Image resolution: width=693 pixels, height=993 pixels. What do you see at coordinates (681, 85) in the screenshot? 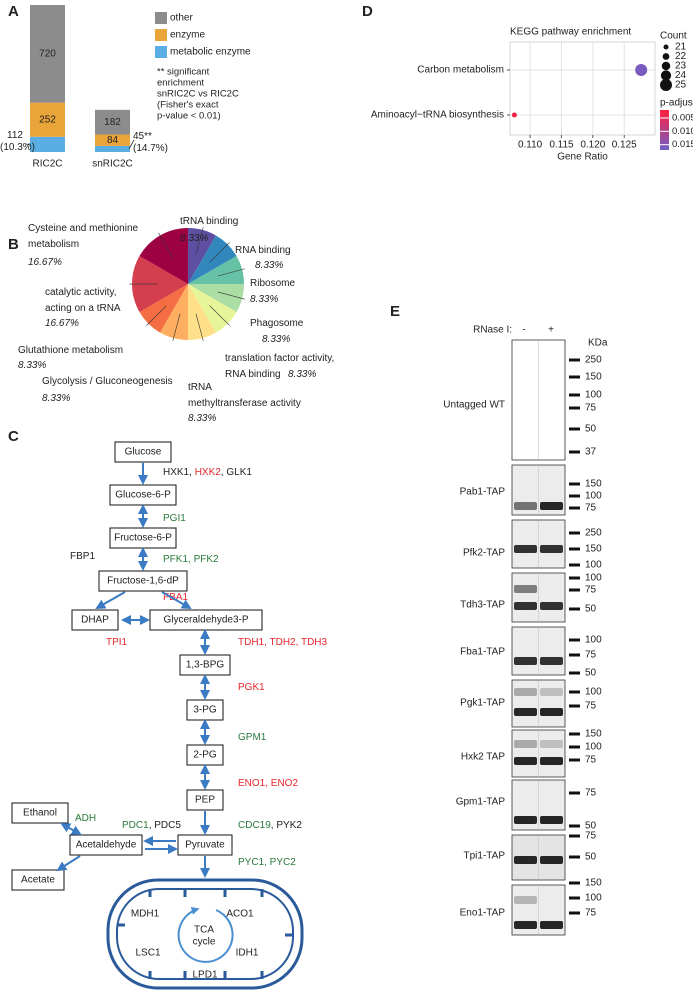
I see `size-legend-label: 25` at bounding box center [681, 85].